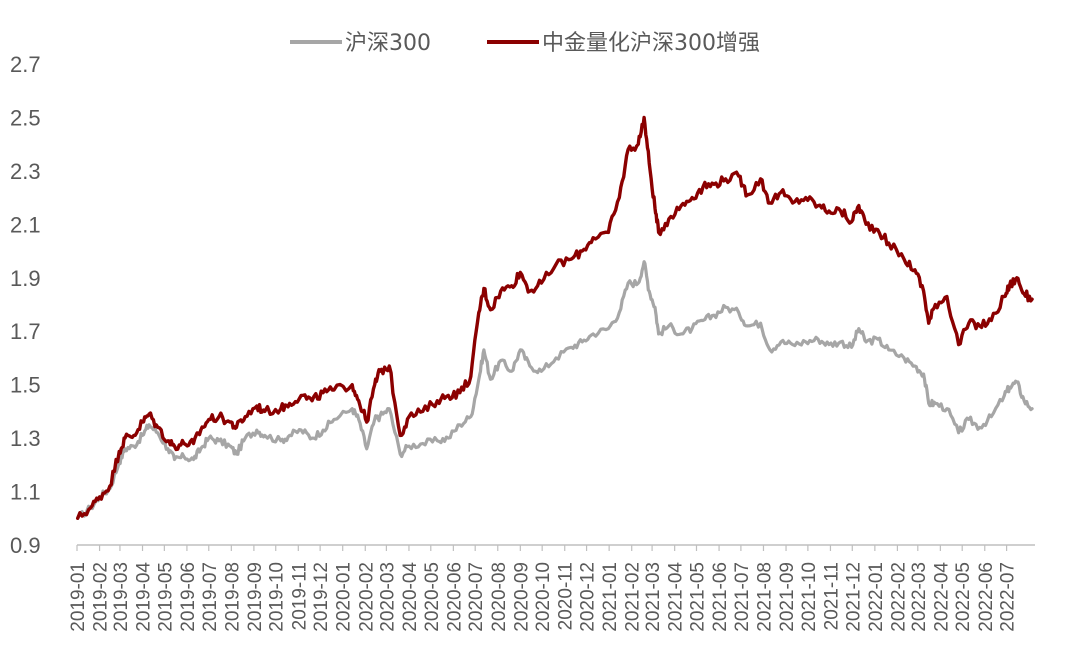 Image resolution: width=1080 pixels, height=671 pixels. What do you see at coordinates (941, 597) in the screenshot?
I see `x-tick-label: 2022-04` at bounding box center [941, 597].